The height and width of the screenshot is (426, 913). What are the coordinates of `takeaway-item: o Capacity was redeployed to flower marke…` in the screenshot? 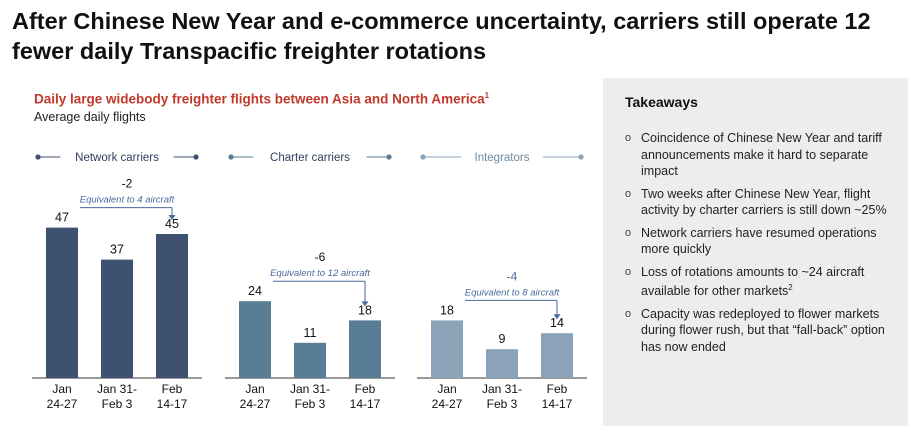 It's located at (760, 331).